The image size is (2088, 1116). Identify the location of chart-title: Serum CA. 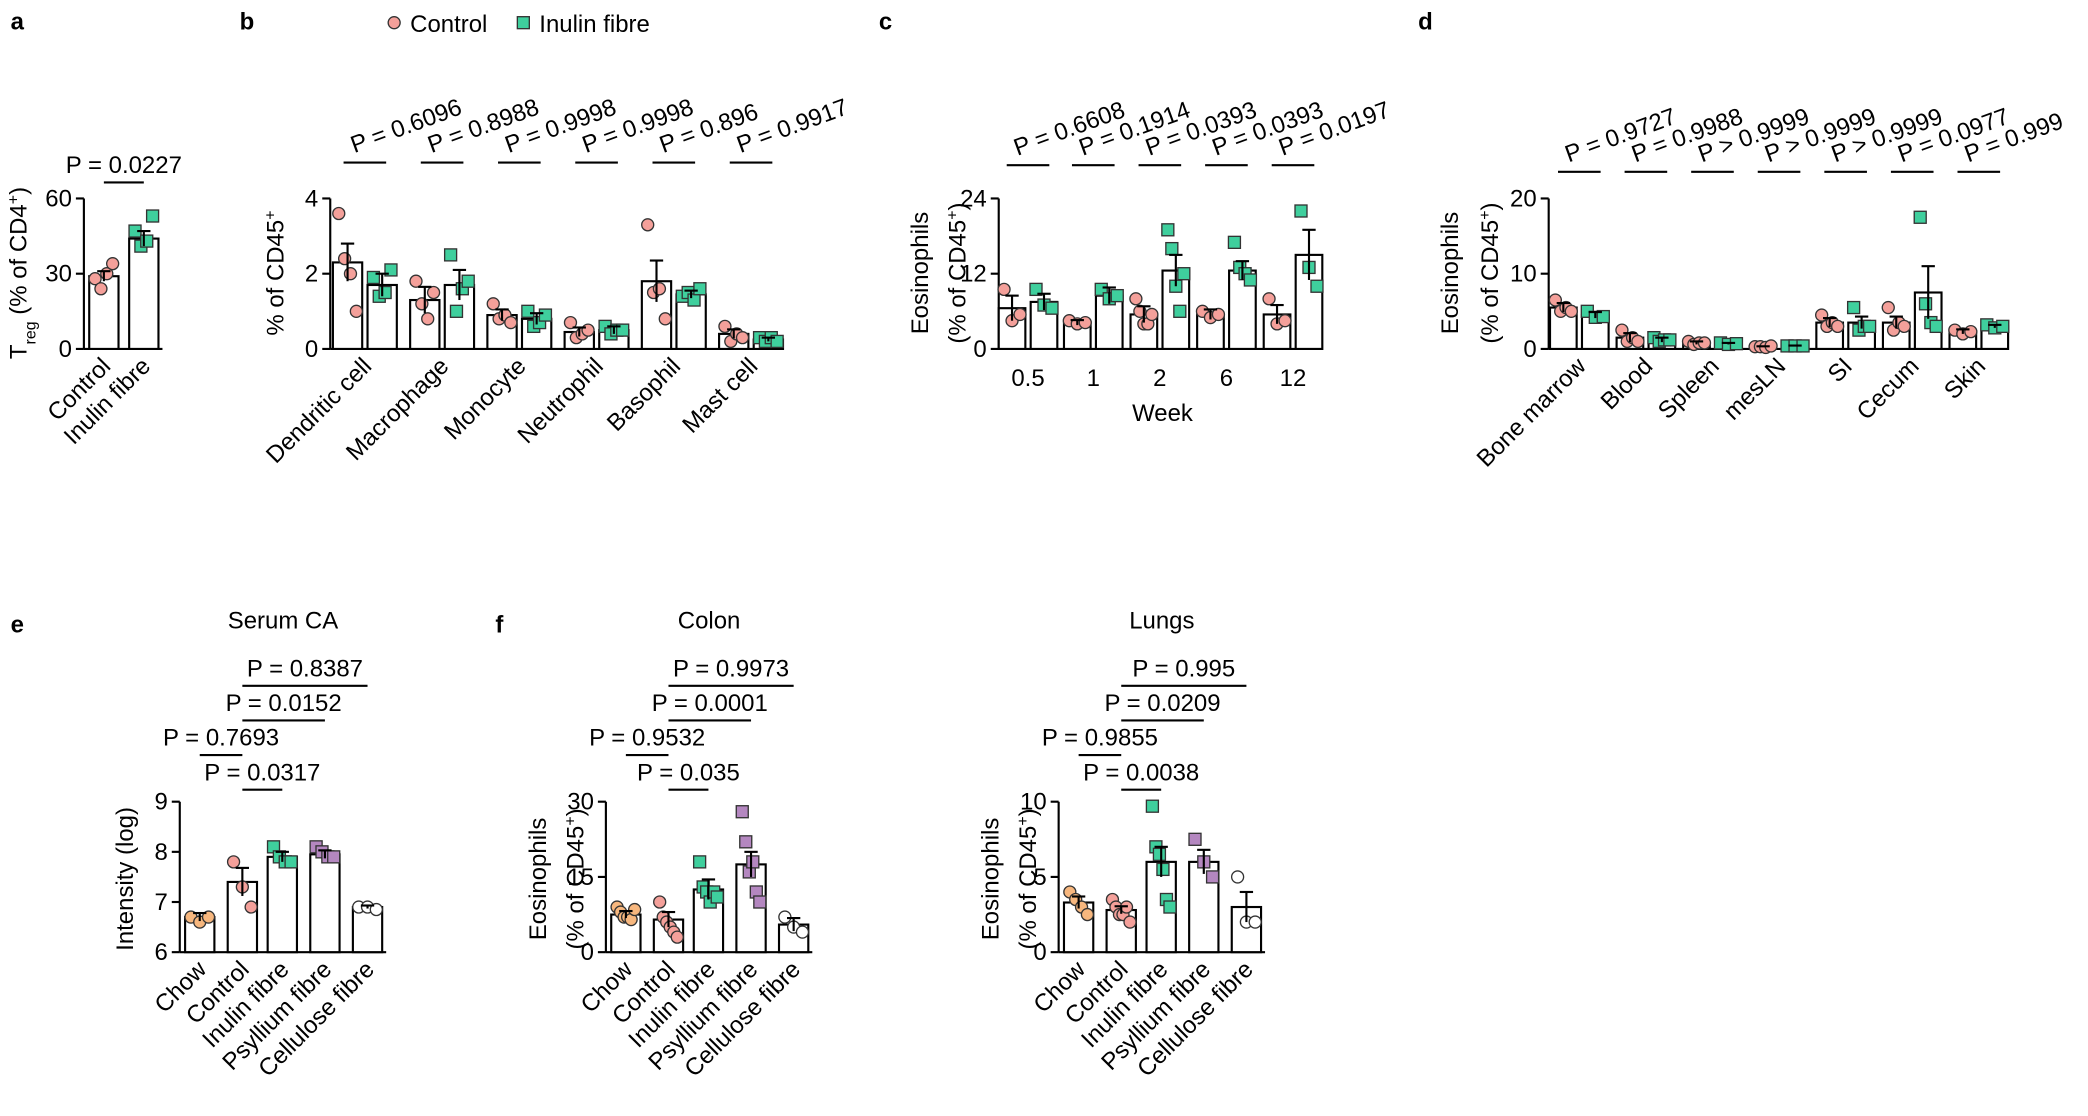
(283, 621).